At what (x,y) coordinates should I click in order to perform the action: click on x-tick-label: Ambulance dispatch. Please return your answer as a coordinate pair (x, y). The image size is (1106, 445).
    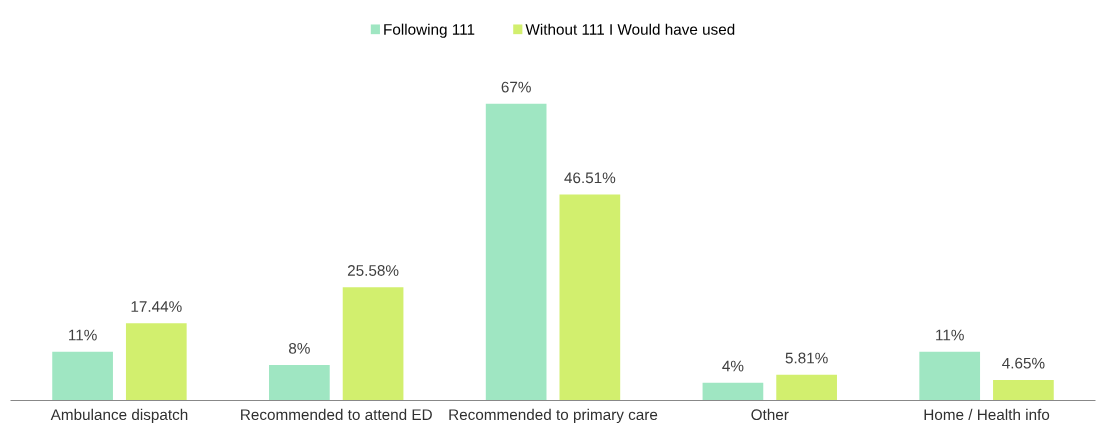
    Looking at the image, I should click on (119, 416).